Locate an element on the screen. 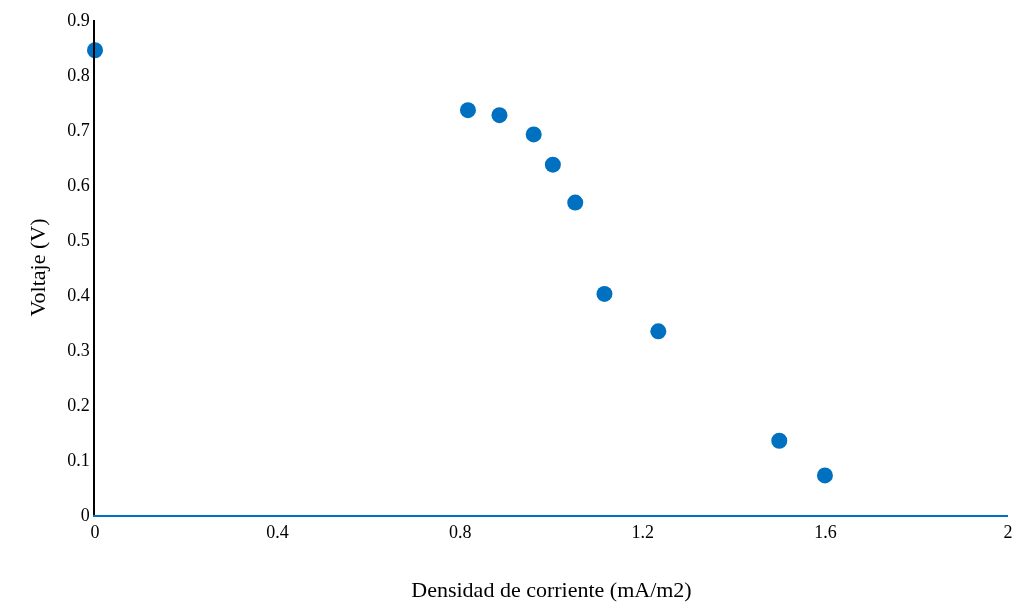  y-tick-label: 0.3 is located at coordinates (78, 350).